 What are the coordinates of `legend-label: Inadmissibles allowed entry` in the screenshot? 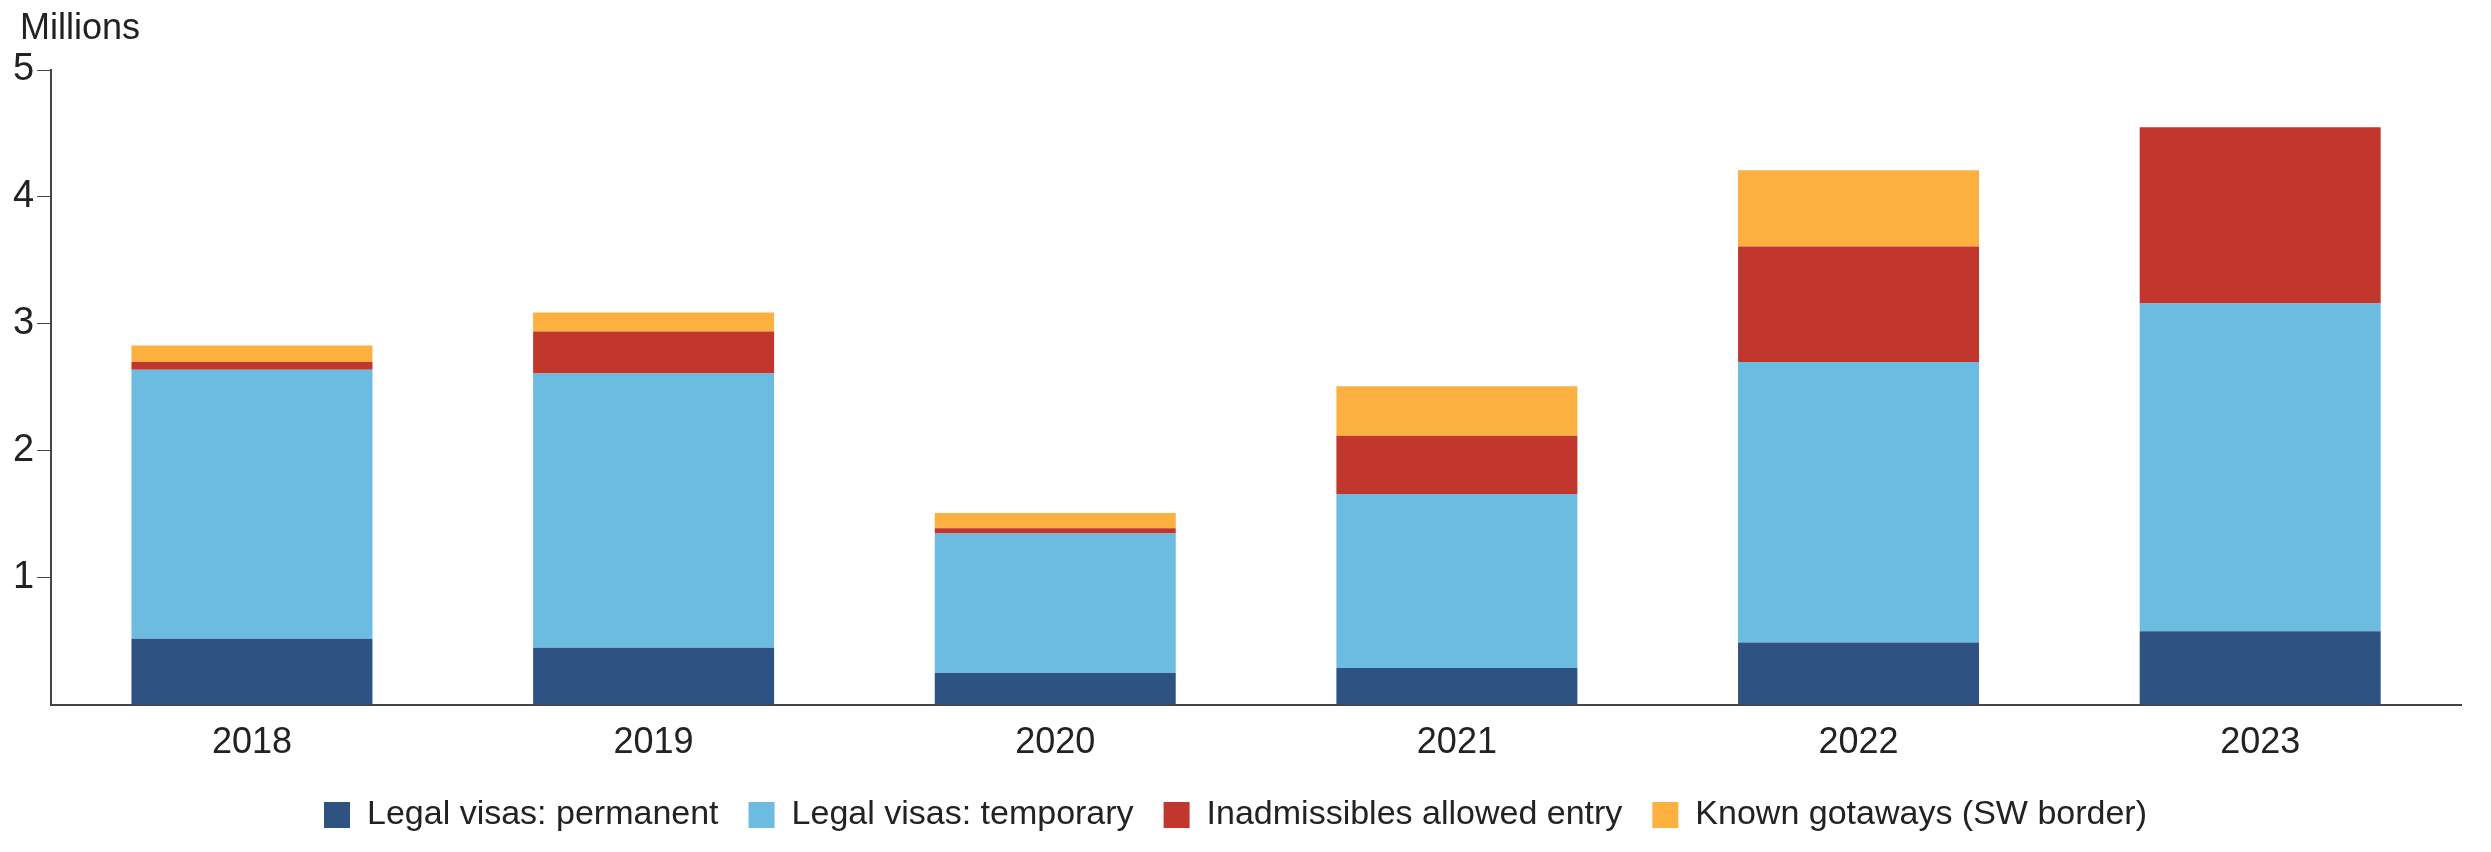 It's located at (1414, 812).